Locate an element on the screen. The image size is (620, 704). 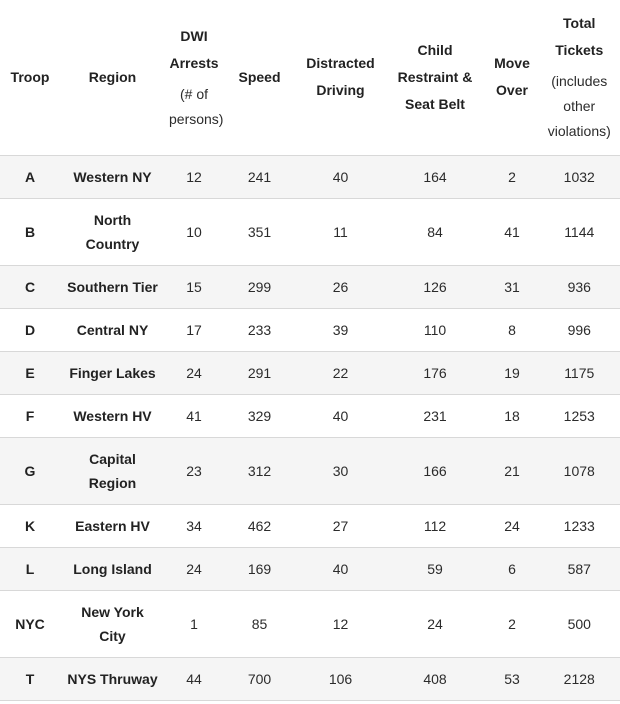
column-header-child-restraint-seat-belt: Child Restraint & Seat Belt is located at coordinates (435, 77).